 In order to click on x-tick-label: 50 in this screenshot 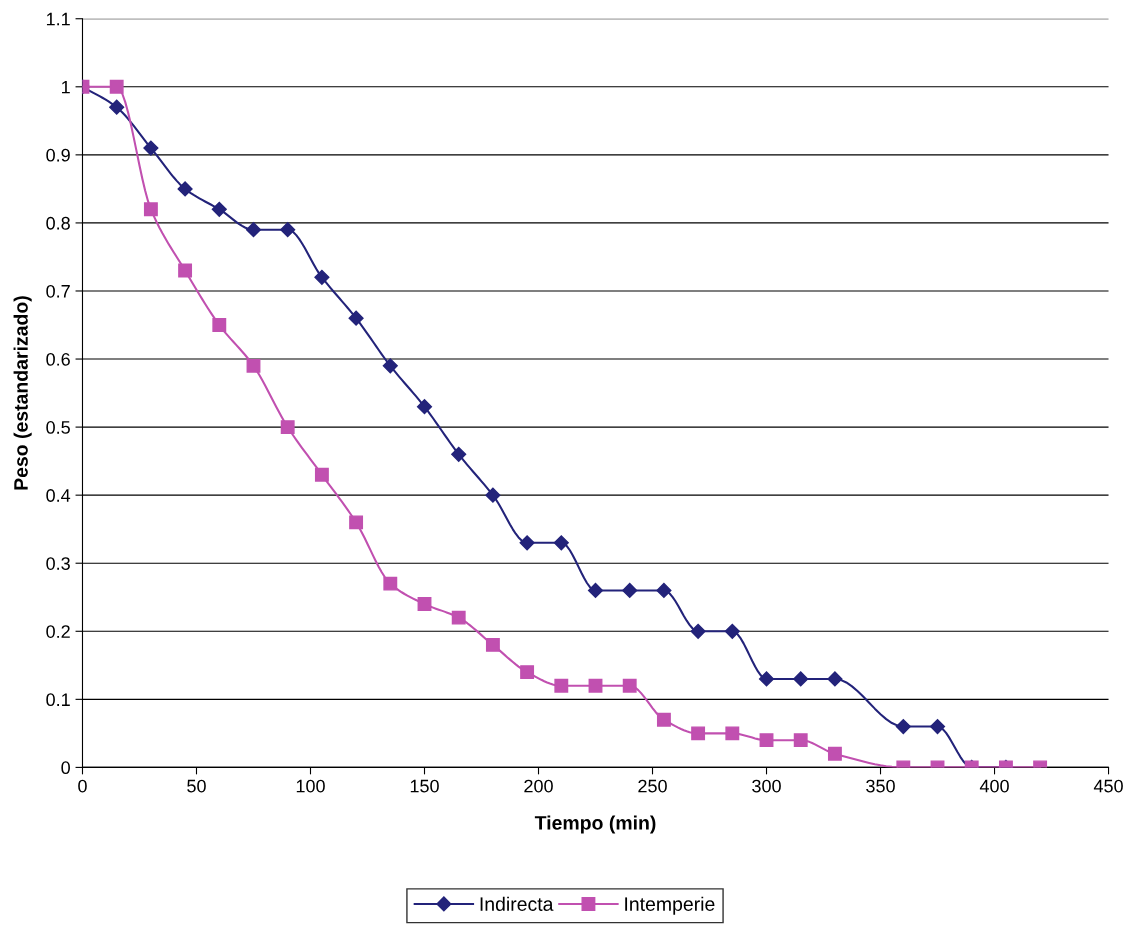, I will do `click(196, 786)`.